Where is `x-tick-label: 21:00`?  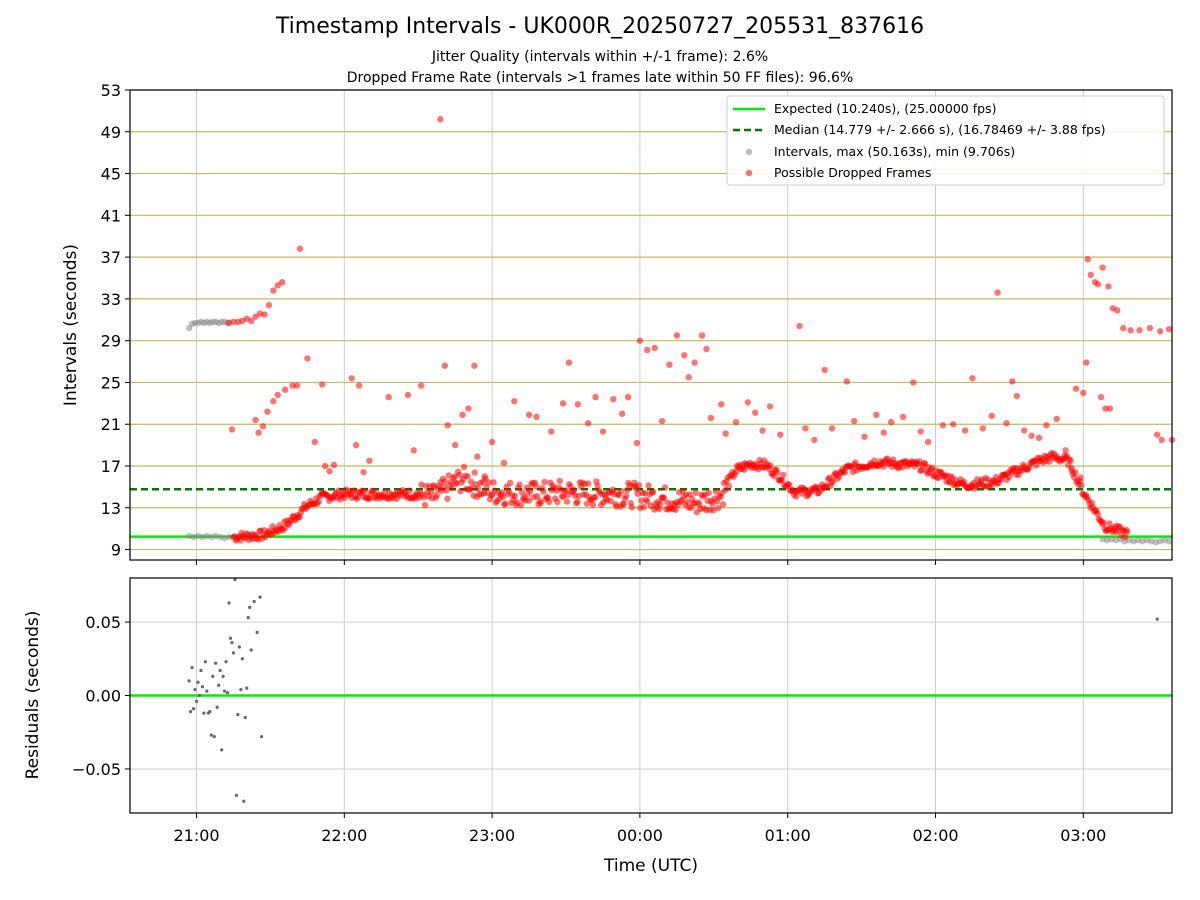 x-tick-label: 21:00 is located at coordinates (196, 835).